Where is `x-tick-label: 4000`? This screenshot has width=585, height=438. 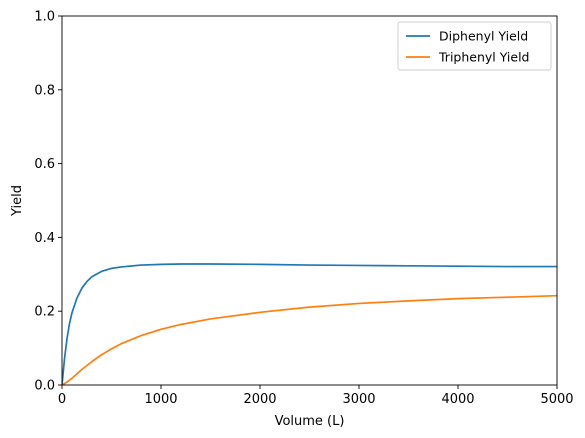
x-tick-label: 4000 is located at coordinates (457, 399).